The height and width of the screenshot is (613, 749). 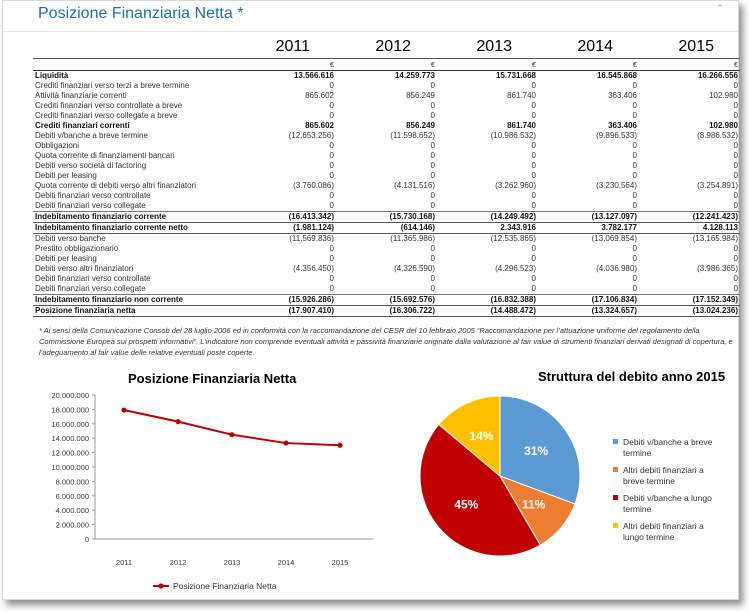 I want to click on row-value: (9.896.533), so click(x=616, y=135).